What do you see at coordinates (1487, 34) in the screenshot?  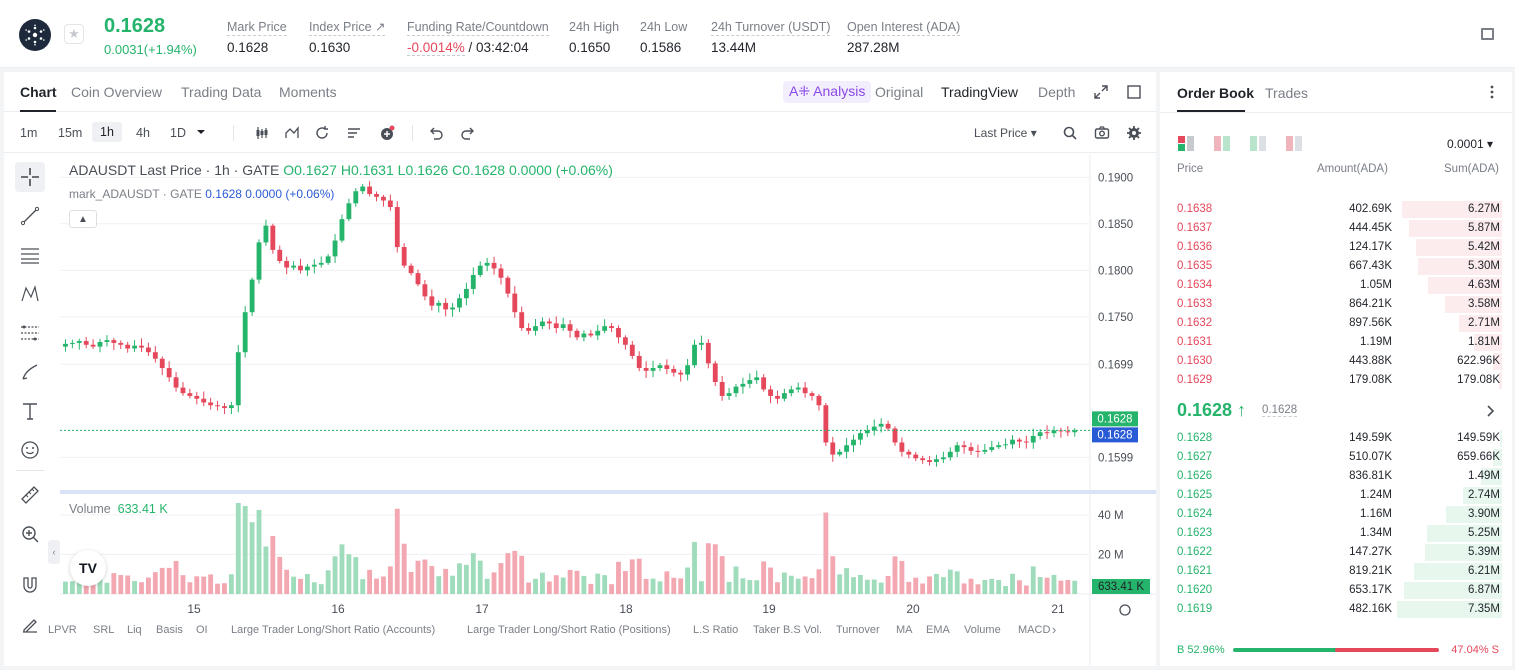 I see `guide-book-icon` at bounding box center [1487, 34].